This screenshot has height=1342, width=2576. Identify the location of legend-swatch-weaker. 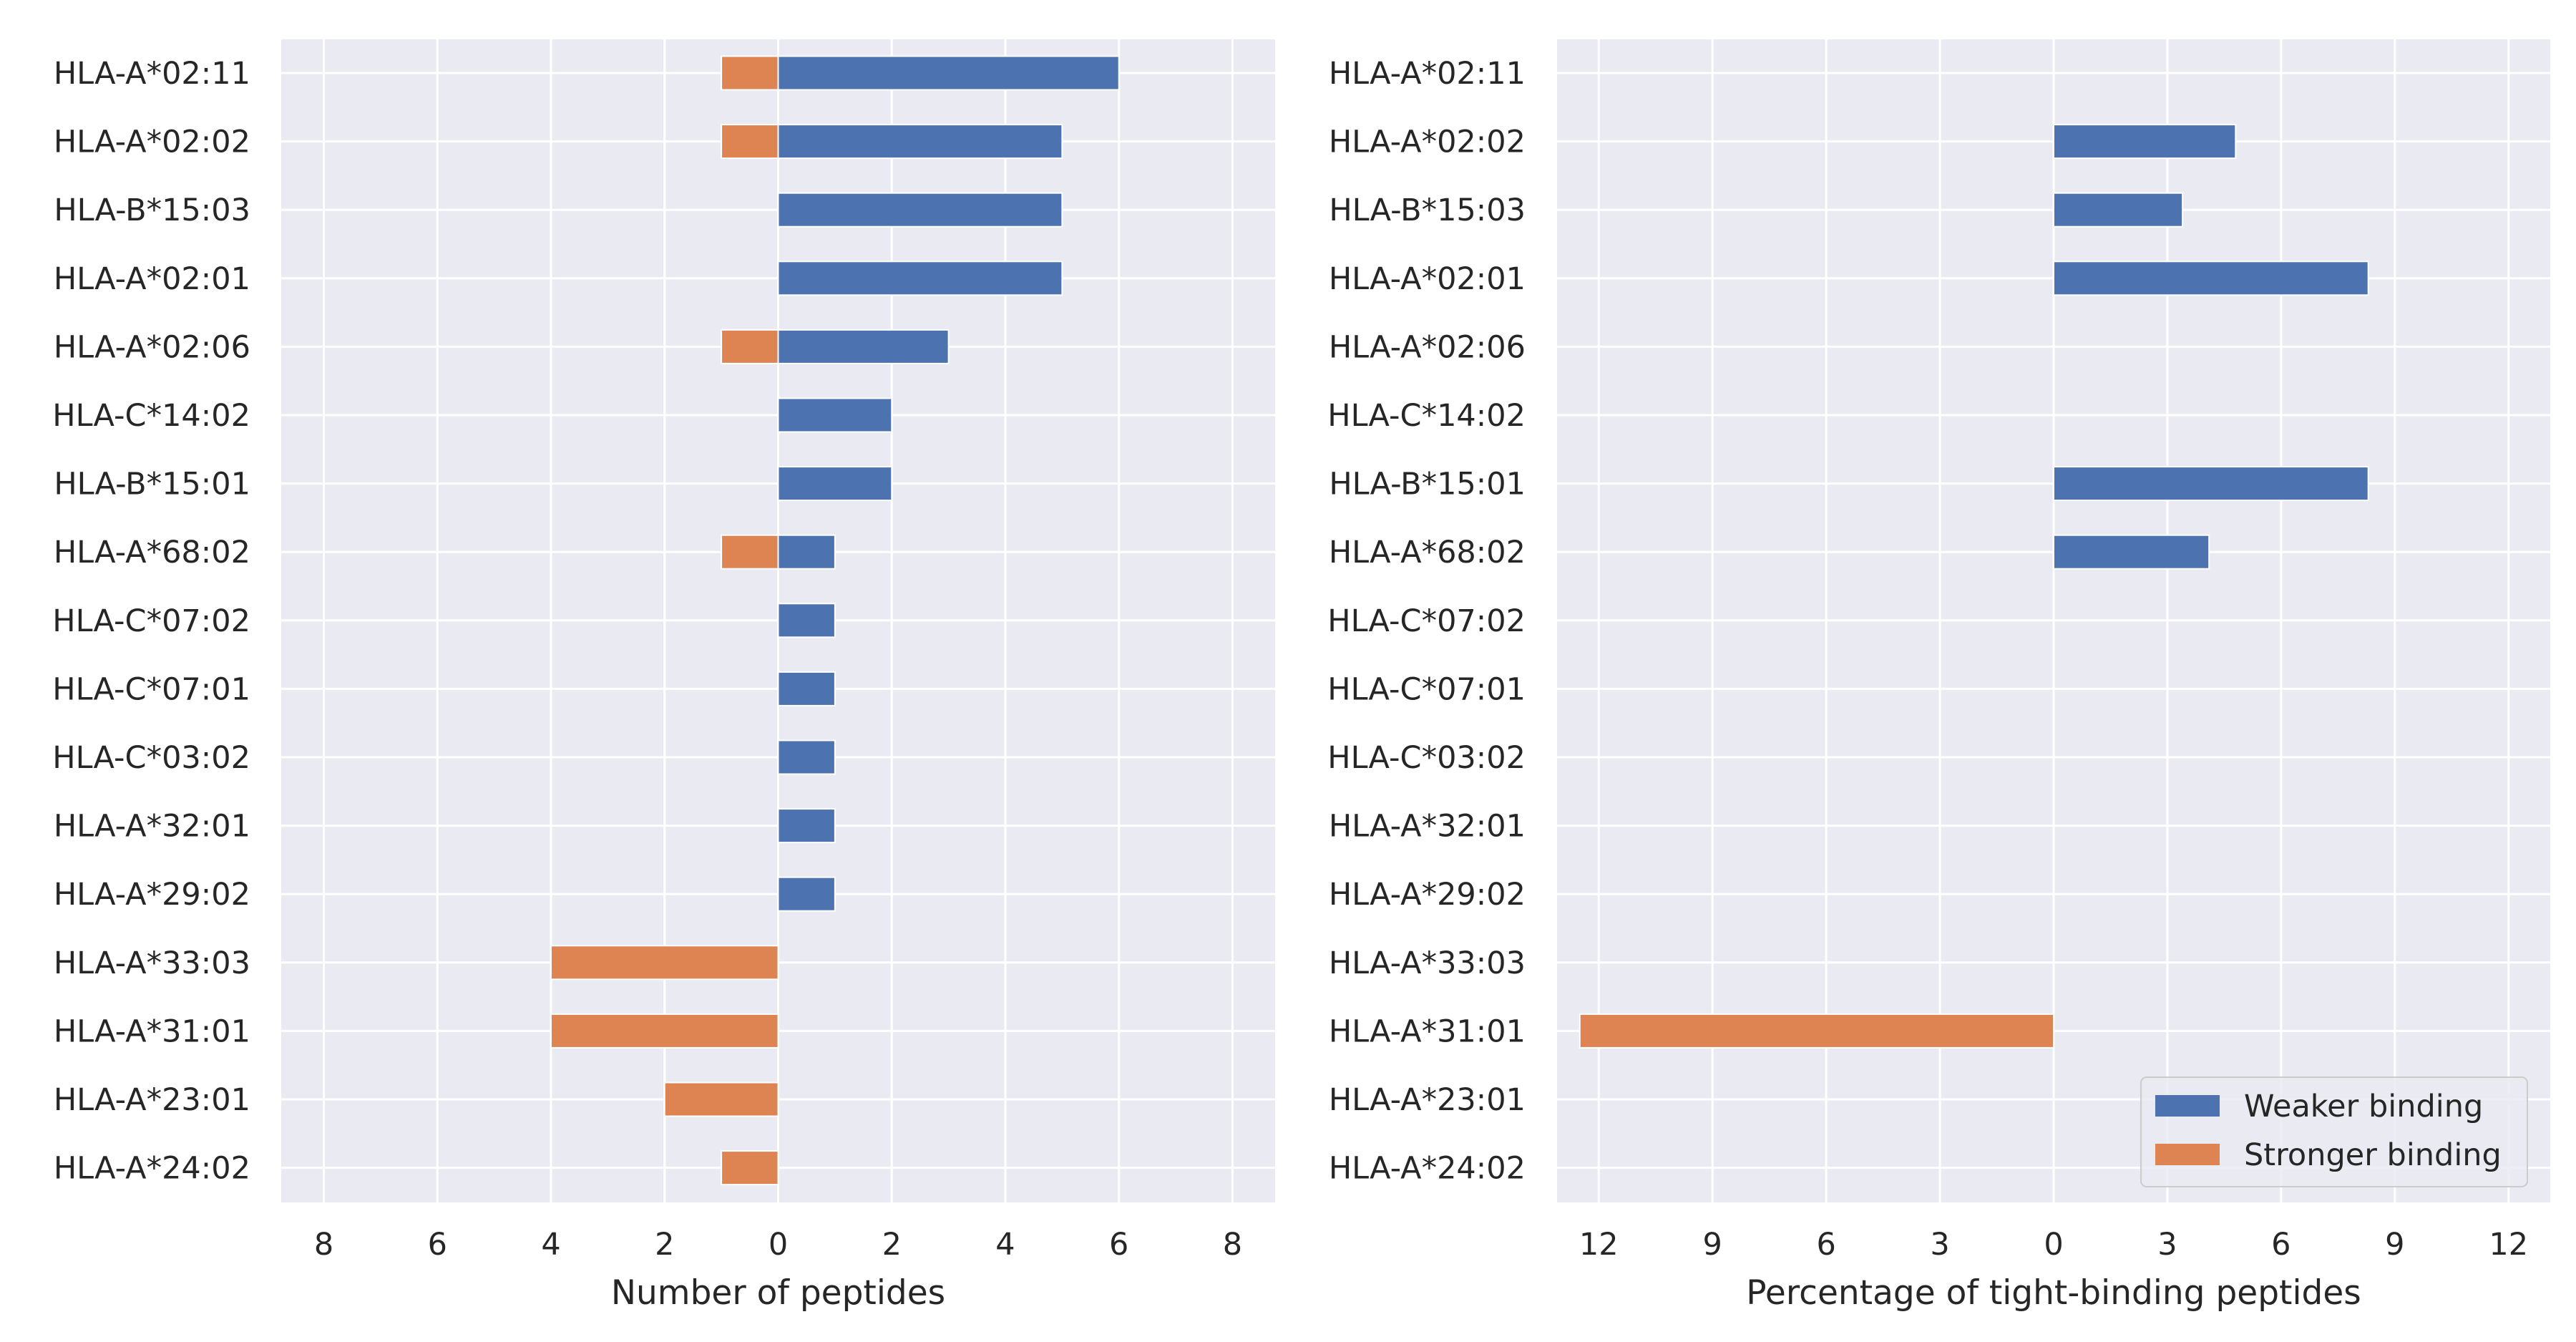
(2187, 1106).